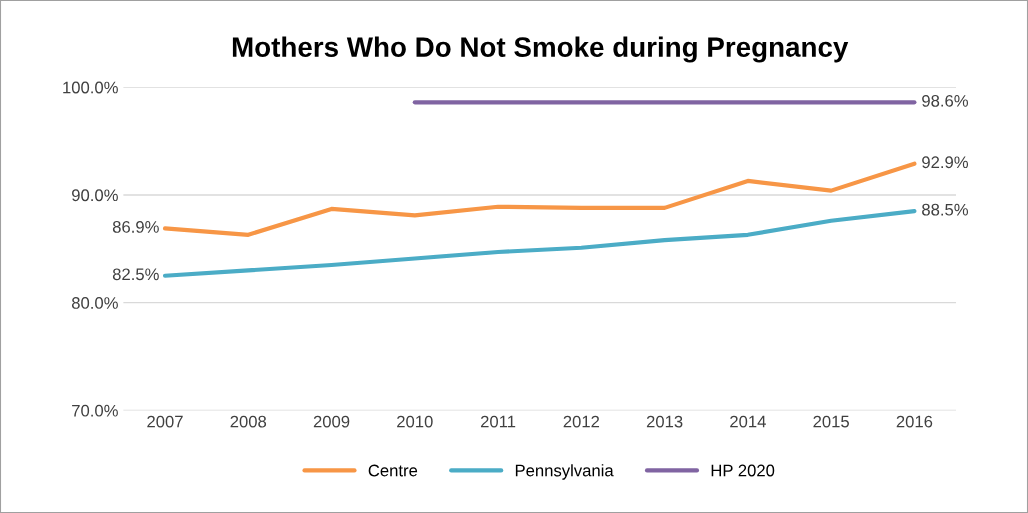 The image size is (1028, 513). I want to click on x-tick-label: 2011, so click(498, 421).